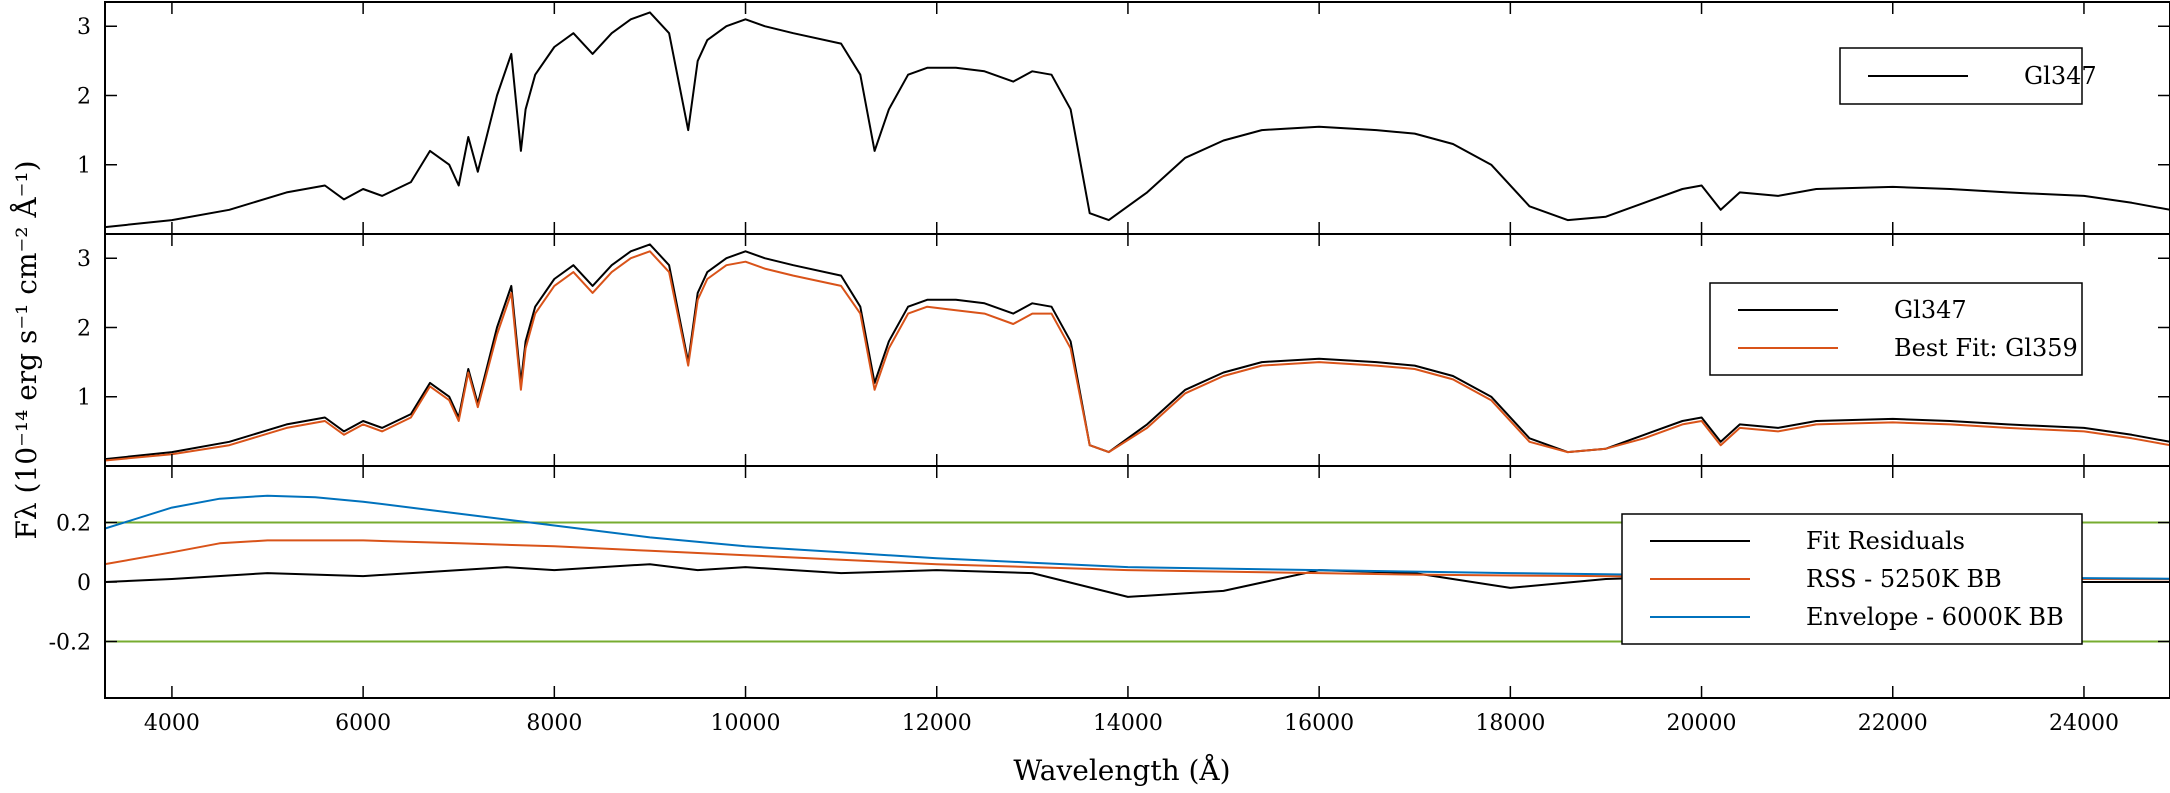 The width and height of the screenshot is (2170, 793). Describe the element at coordinates (1893, 723) in the screenshot. I see `x-tick-label: 22000` at that location.